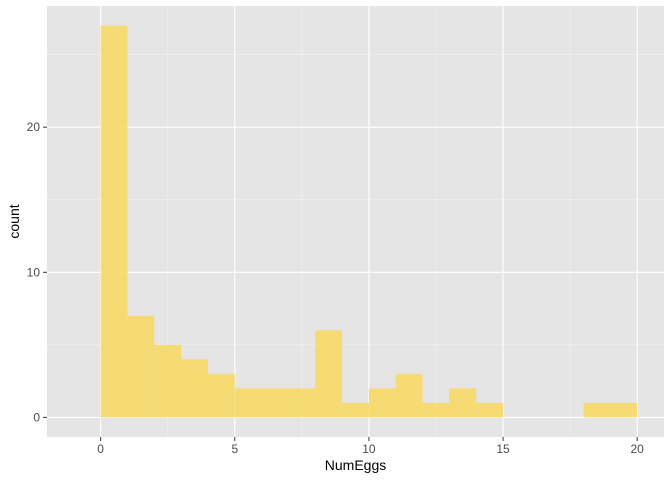  I want to click on x-axis-title: NumEggs, so click(355, 465).